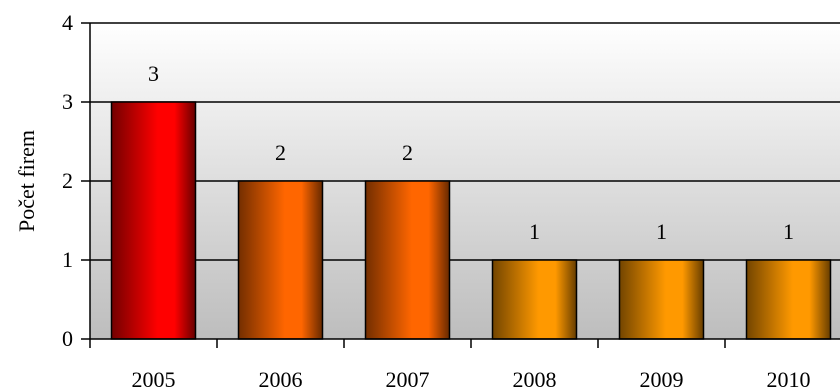 This screenshot has height=392, width=840. I want to click on y-tick-label-2: 2, so click(67, 180).